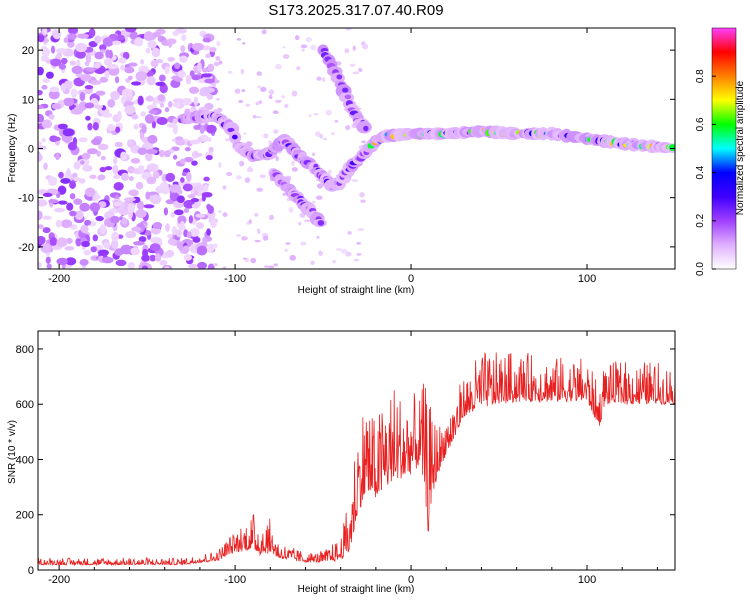 The image size is (750, 600). Describe the element at coordinates (59, 580) in the screenshot. I see `snr-x-tick-label: -200` at that location.